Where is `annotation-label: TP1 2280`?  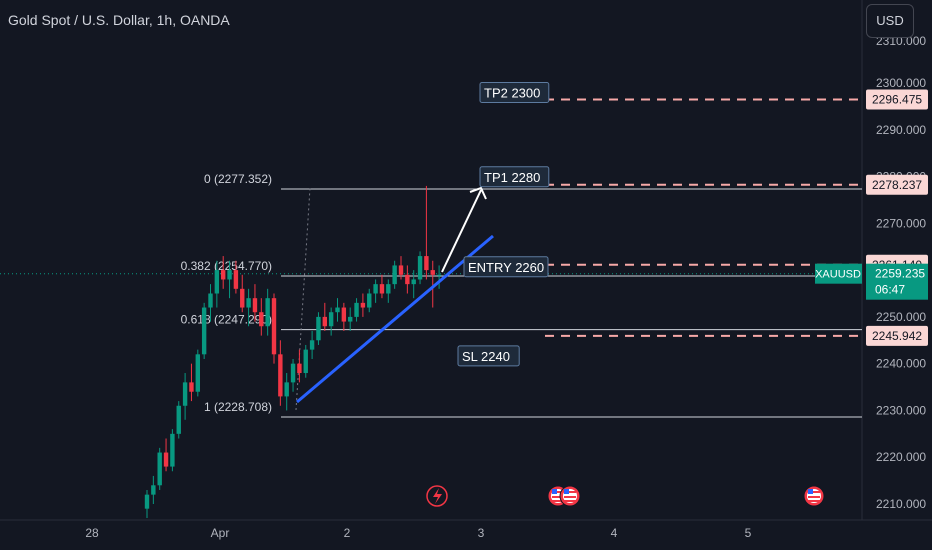 annotation-label: TP1 2280 is located at coordinates (512, 177).